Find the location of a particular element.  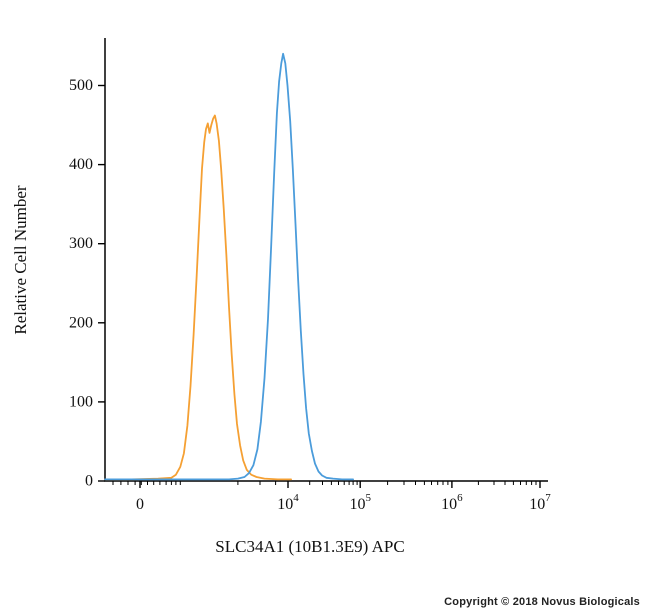

y-axis-label: Relative Cell Number is located at coordinates (20, 260).